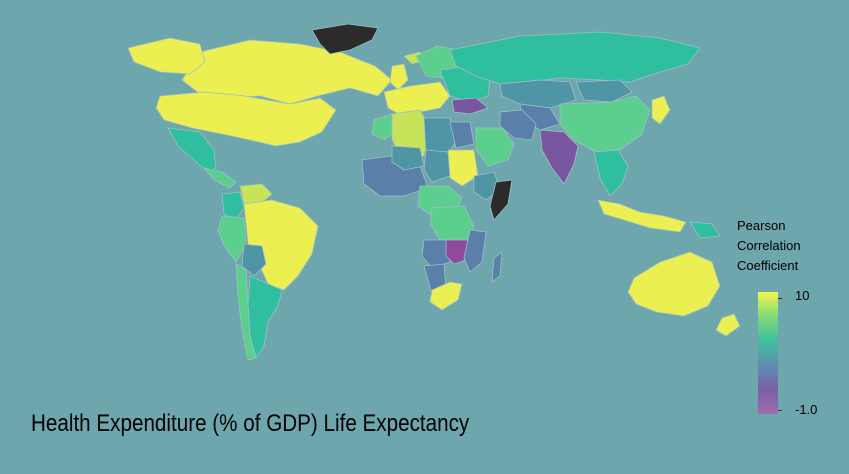  Describe the element at coordinates (192, 150) in the screenshot. I see `region-mexico` at that location.